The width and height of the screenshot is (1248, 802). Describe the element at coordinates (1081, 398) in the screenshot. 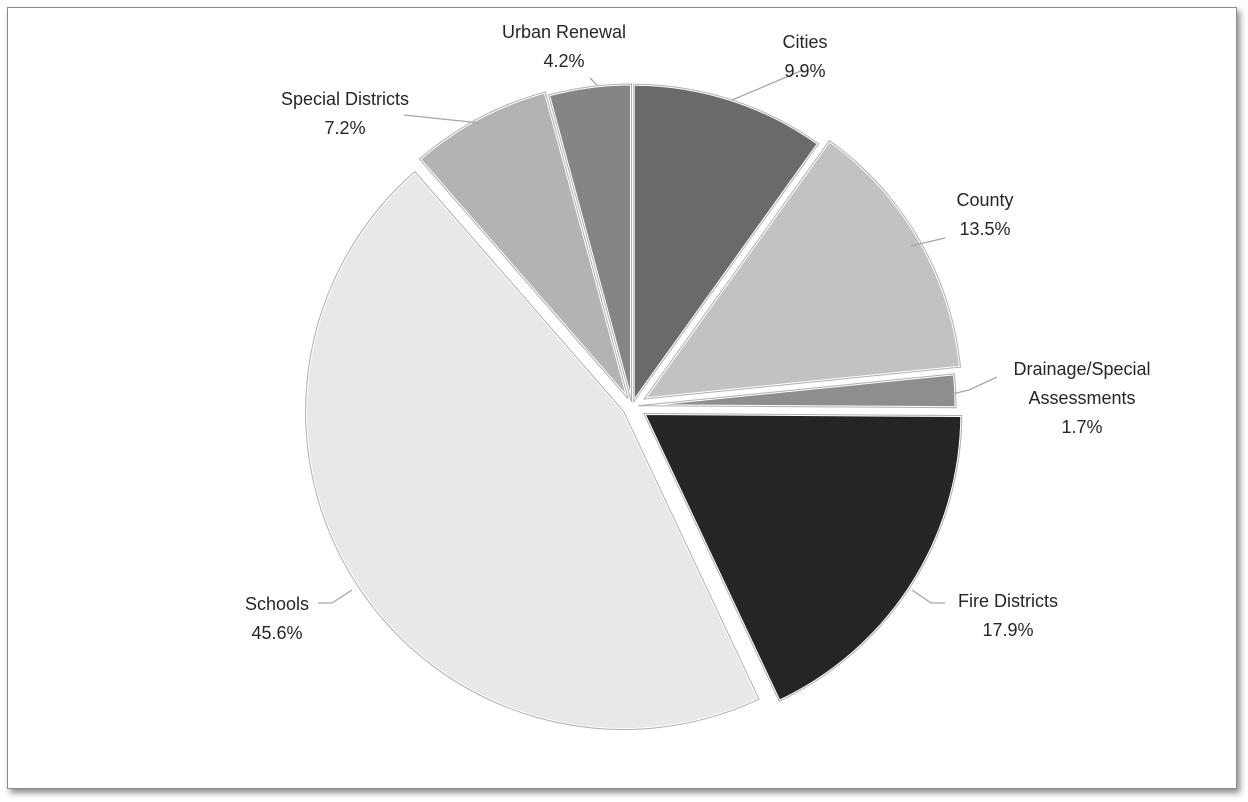

I see `data-label-drainage-special-assessments: Drainage/Special Assessments 1.7%` at that location.